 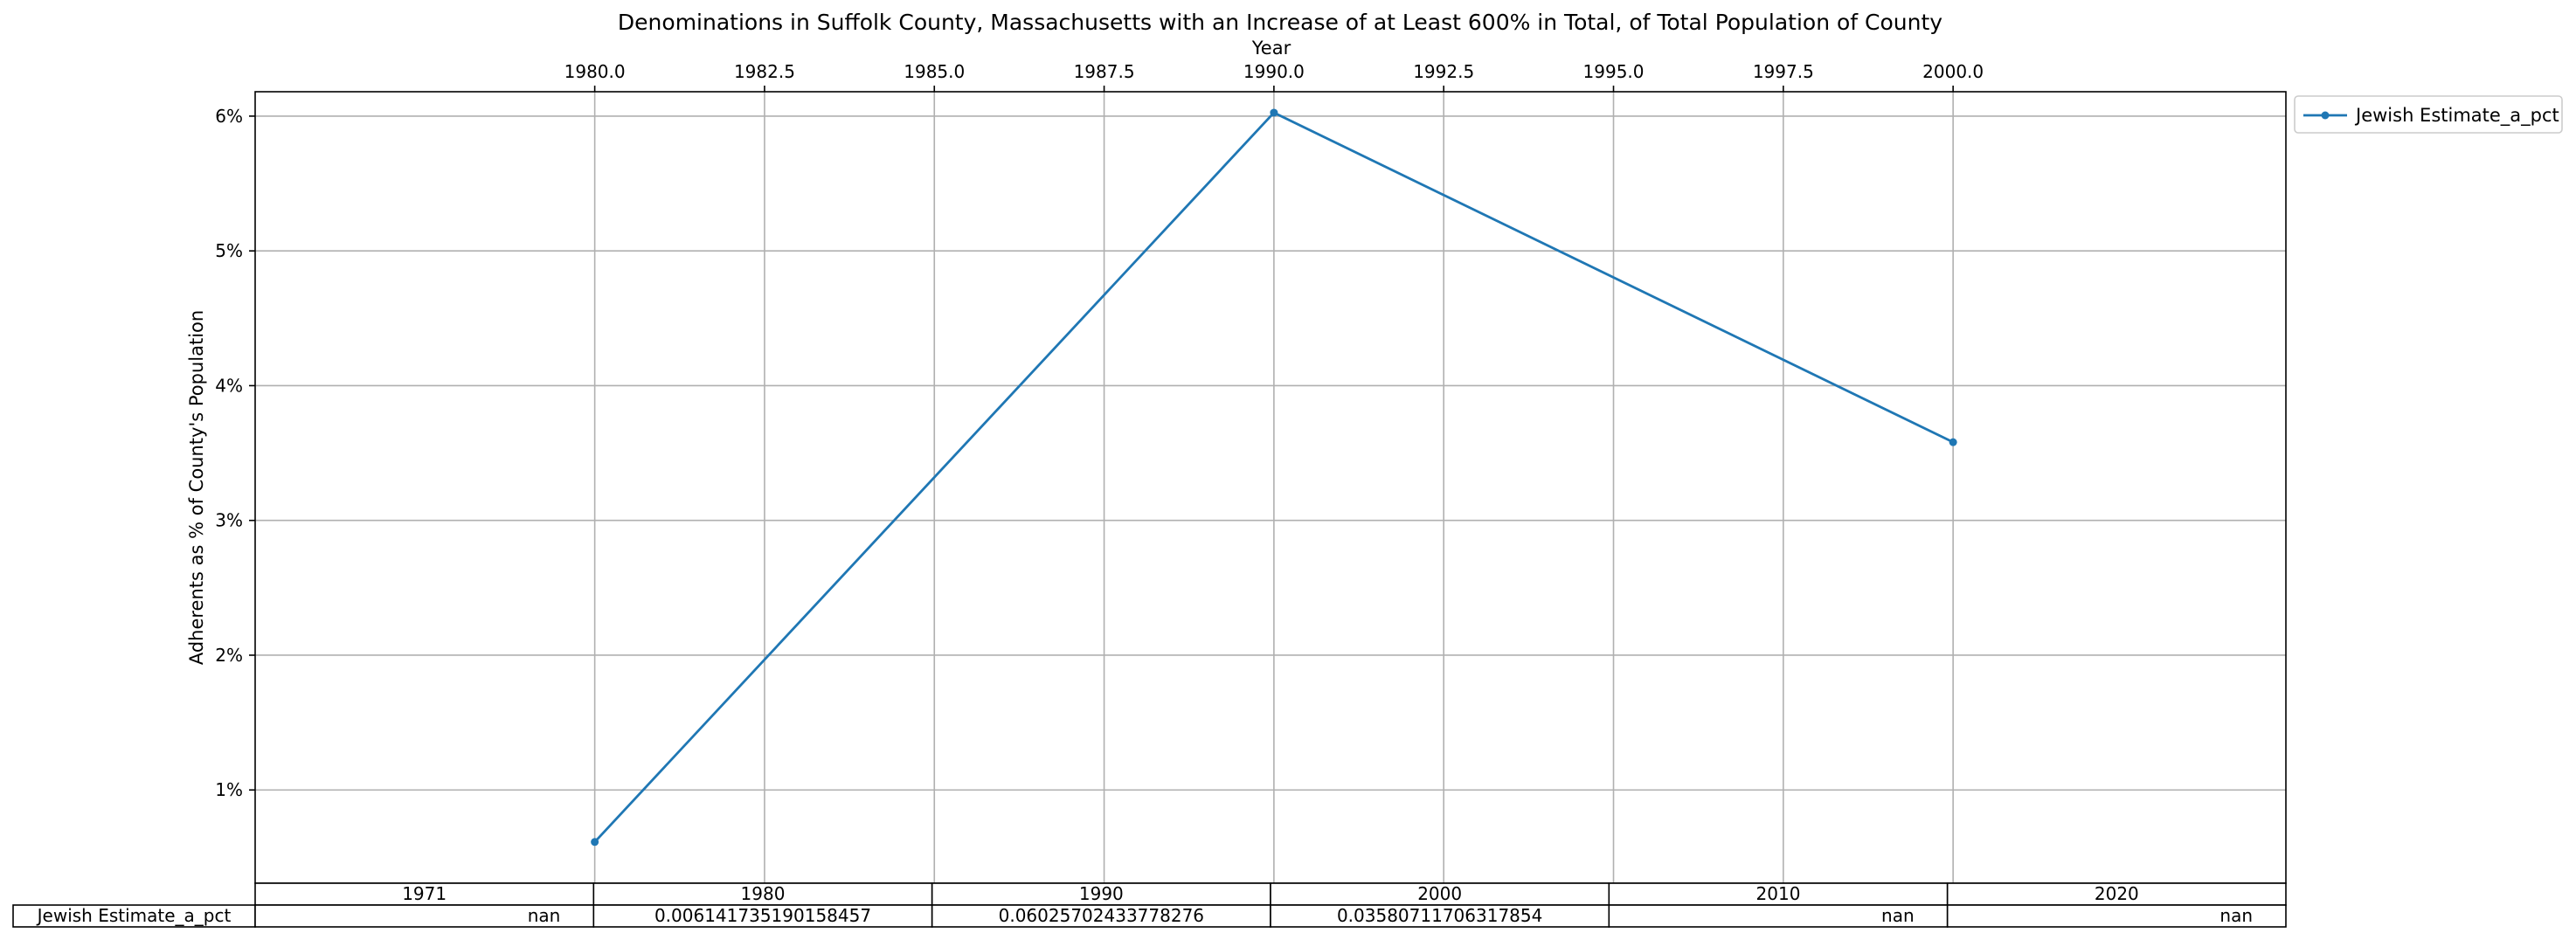 What do you see at coordinates (764, 71) in the screenshot?
I see `x-tick-label: 1982.5` at bounding box center [764, 71].